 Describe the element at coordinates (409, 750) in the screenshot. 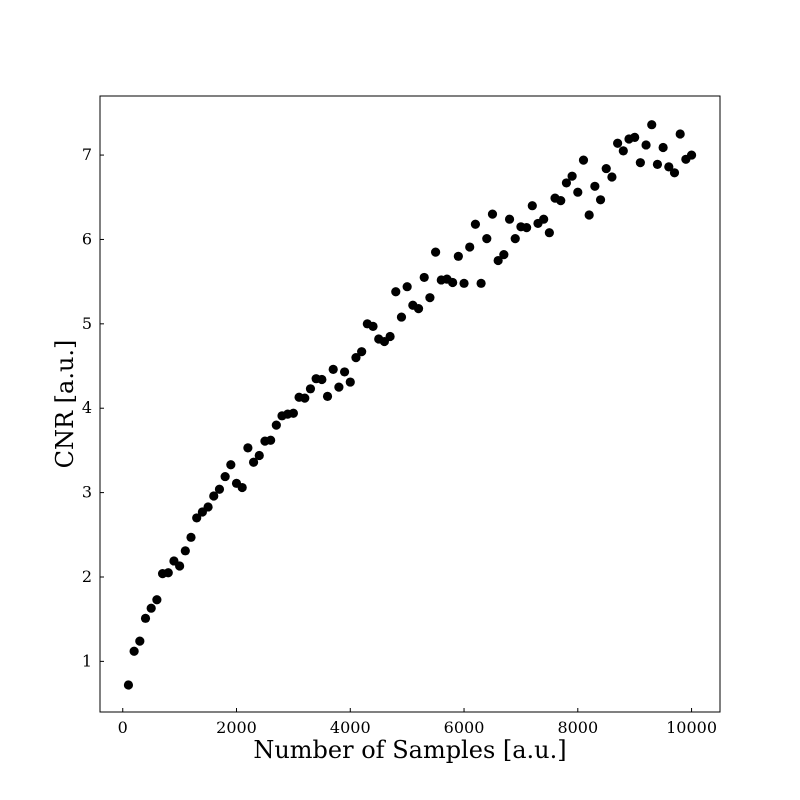

I see `x-axis-label: Number of Samples [a.u.]` at that location.